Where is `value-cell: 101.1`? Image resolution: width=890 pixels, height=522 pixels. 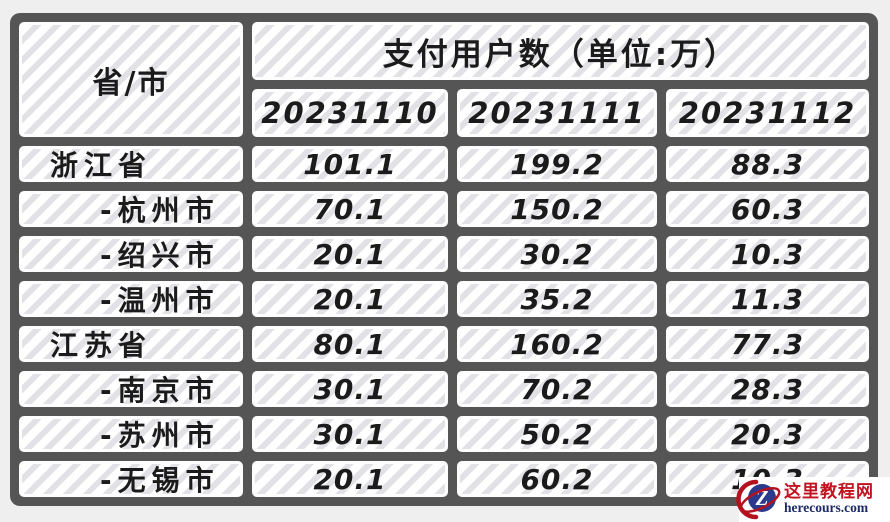 value-cell: 101.1 is located at coordinates (350, 164).